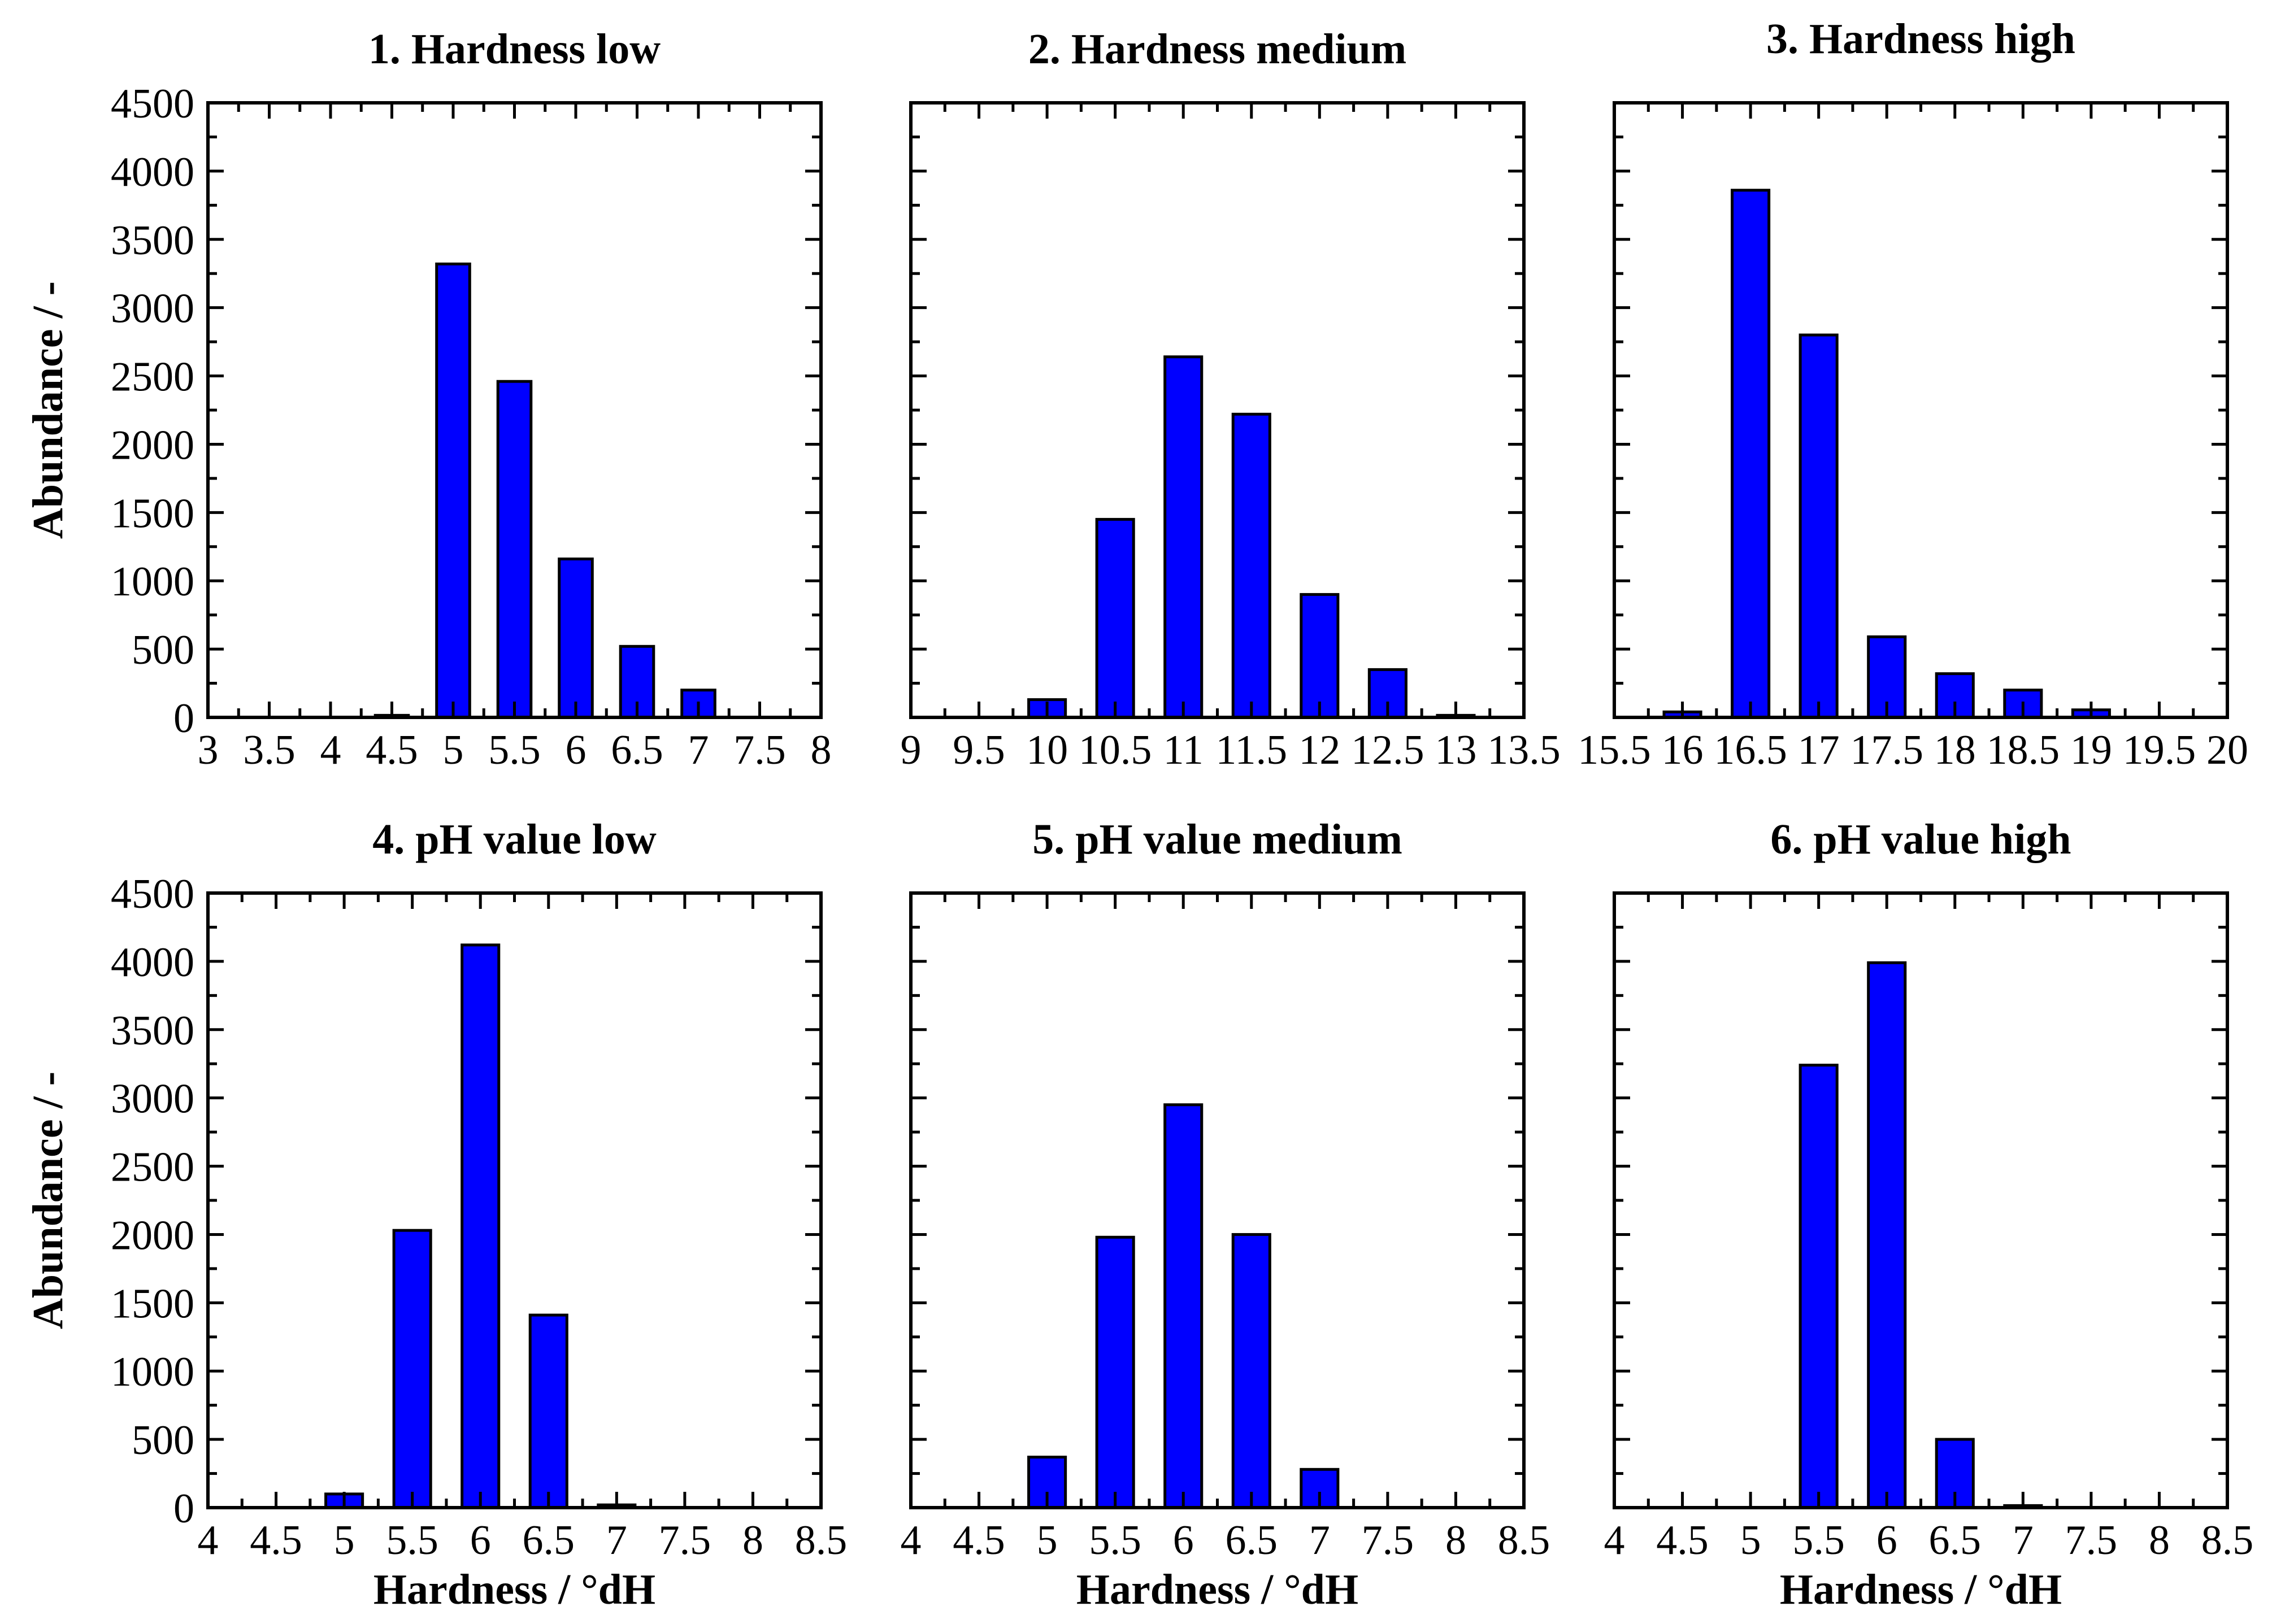 Image resolution: width=2272 pixels, height=1624 pixels. What do you see at coordinates (1251, 750) in the screenshot?
I see `x-tick-label: 11.5` at bounding box center [1251, 750].